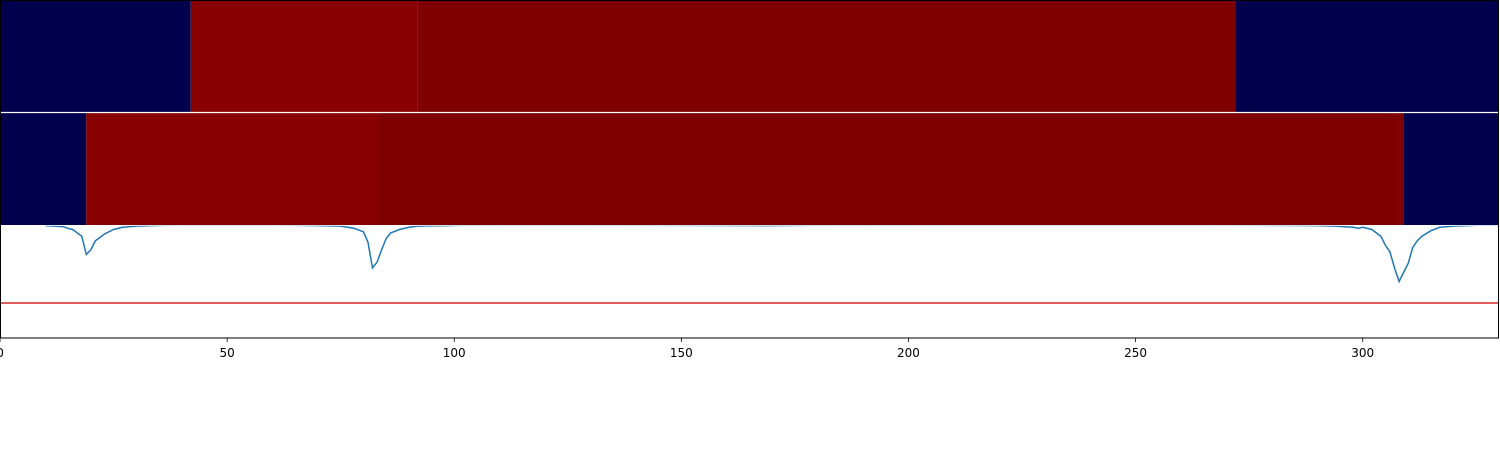  I want to click on x-tick-label-100: 100, so click(454, 353).